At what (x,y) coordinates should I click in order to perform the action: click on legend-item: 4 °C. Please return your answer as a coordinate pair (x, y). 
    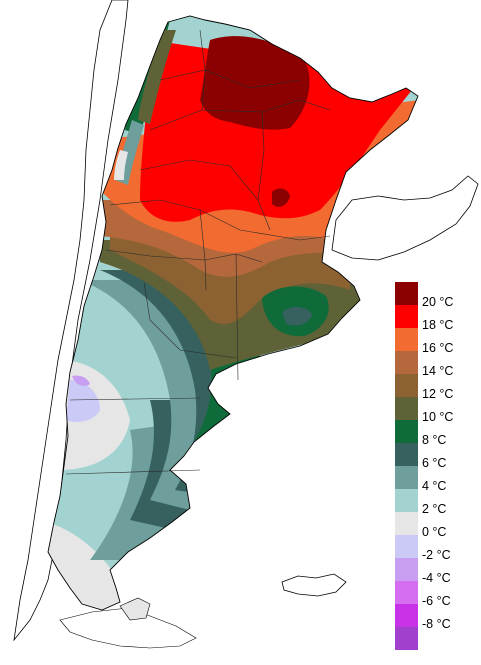
    Looking at the image, I should click on (435, 479).